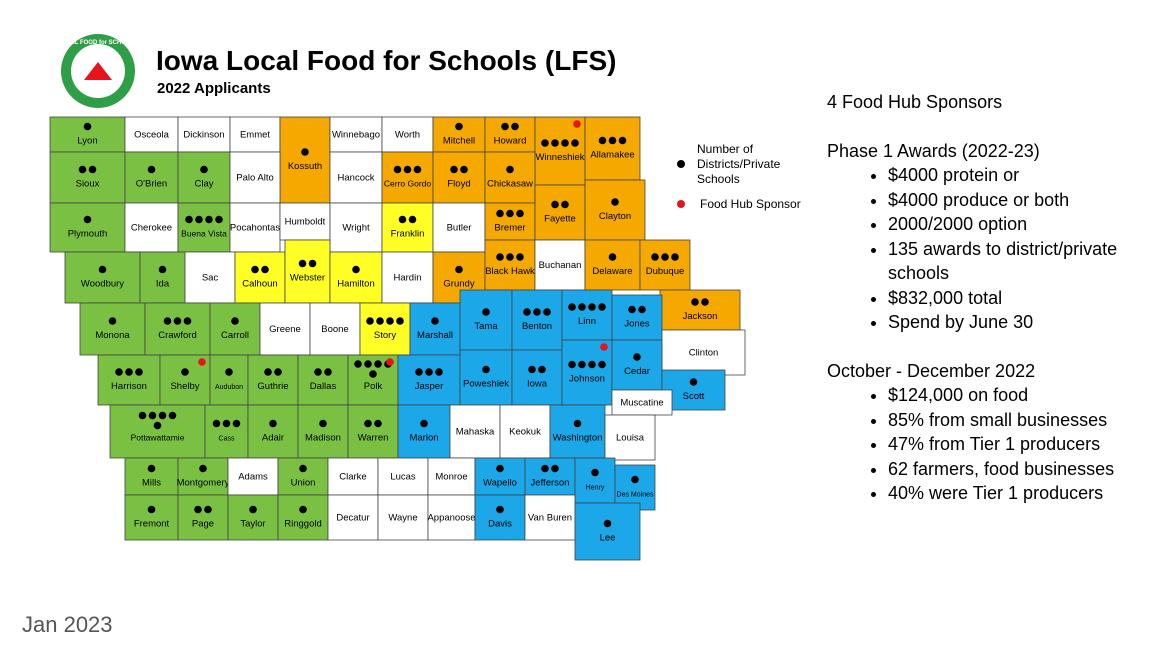  Describe the element at coordinates (1025, 420) in the screenshot. I see `bullet: 85% from small businesses` at that location.